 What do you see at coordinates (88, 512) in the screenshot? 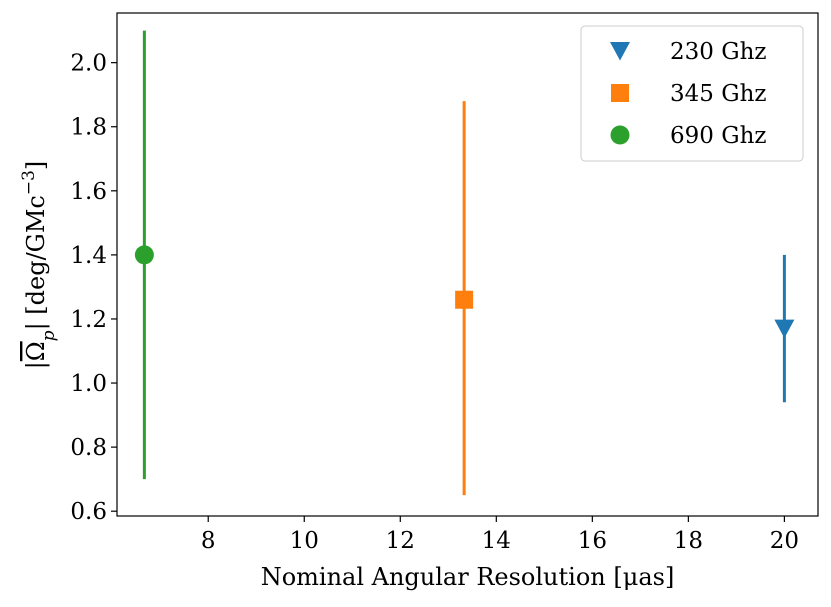
I see `y-tick-label: 0.6` at bounding box center [88, 512].